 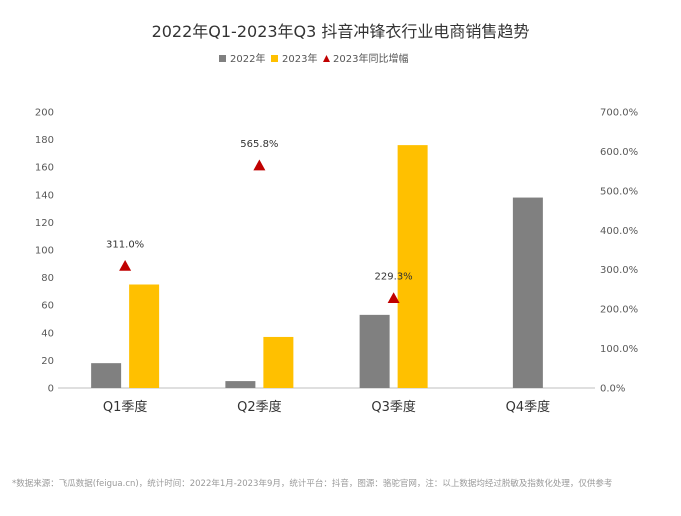 What do you see at coordinates (125, 244) in the screenshot?
I see `yoy-data-label: 311.0%` at bounding box center [125, 244].